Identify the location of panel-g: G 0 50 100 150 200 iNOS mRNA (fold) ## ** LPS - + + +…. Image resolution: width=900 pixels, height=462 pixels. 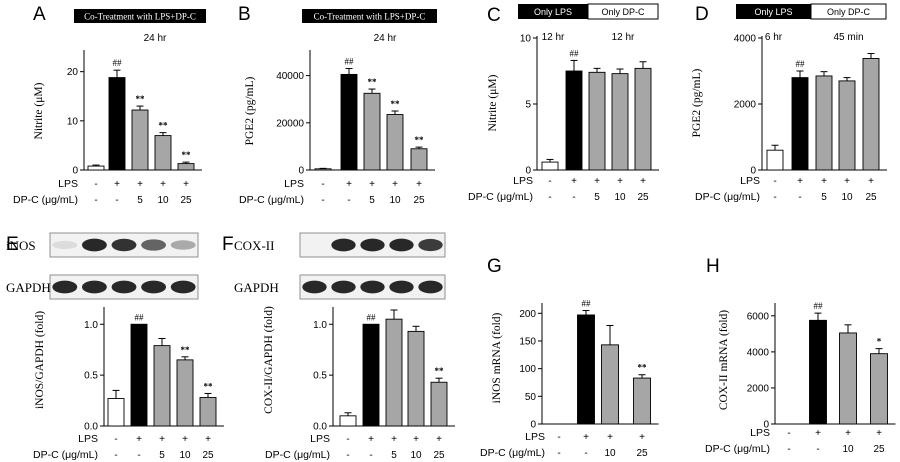
(569, 357).